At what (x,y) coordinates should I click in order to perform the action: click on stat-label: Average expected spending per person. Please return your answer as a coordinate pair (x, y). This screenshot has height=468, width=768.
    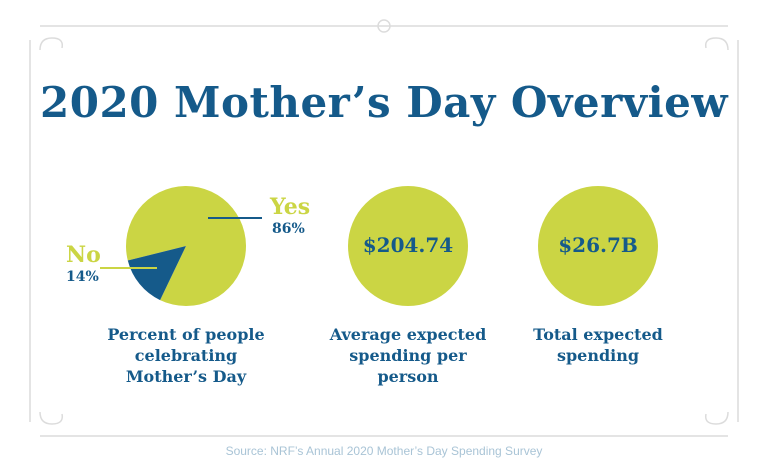
    Looking at the image, I should click on (408, 355).